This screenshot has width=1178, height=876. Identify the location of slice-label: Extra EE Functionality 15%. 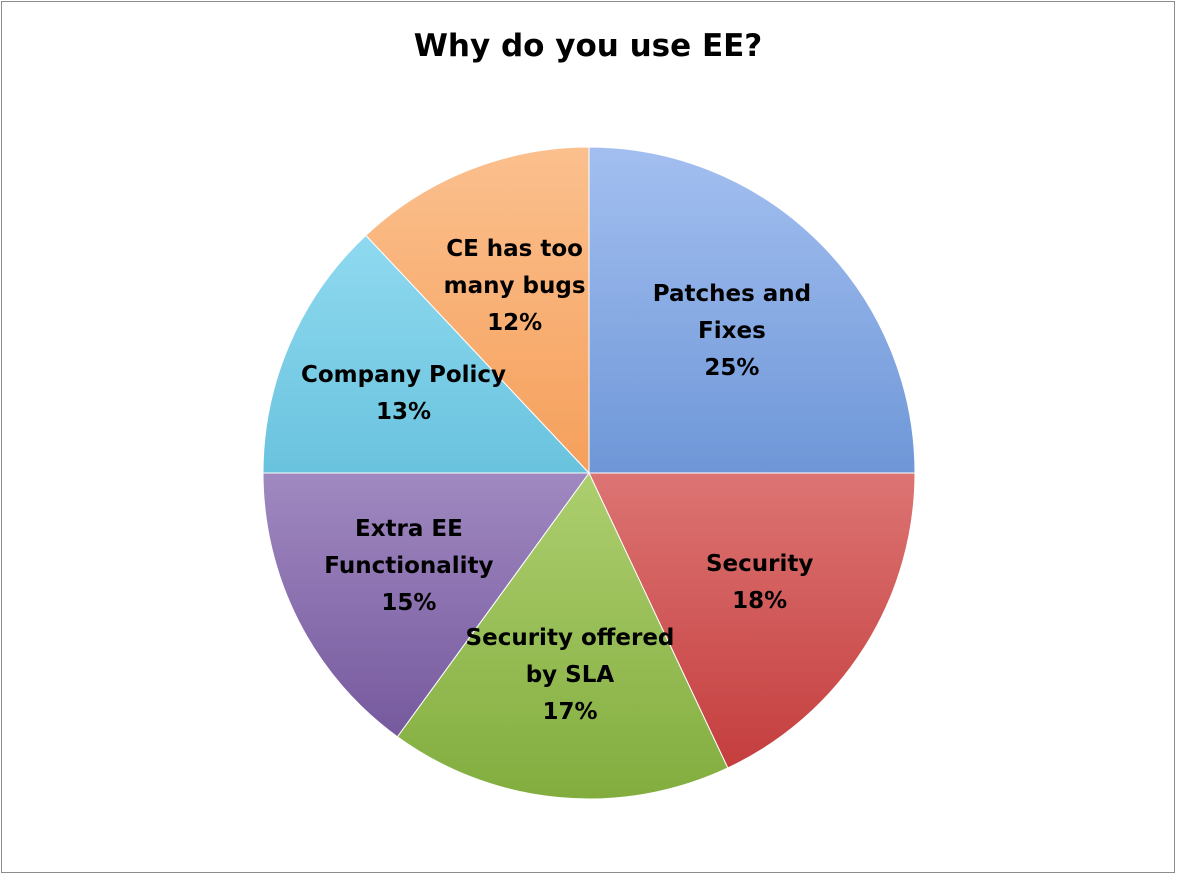
(408, 566).